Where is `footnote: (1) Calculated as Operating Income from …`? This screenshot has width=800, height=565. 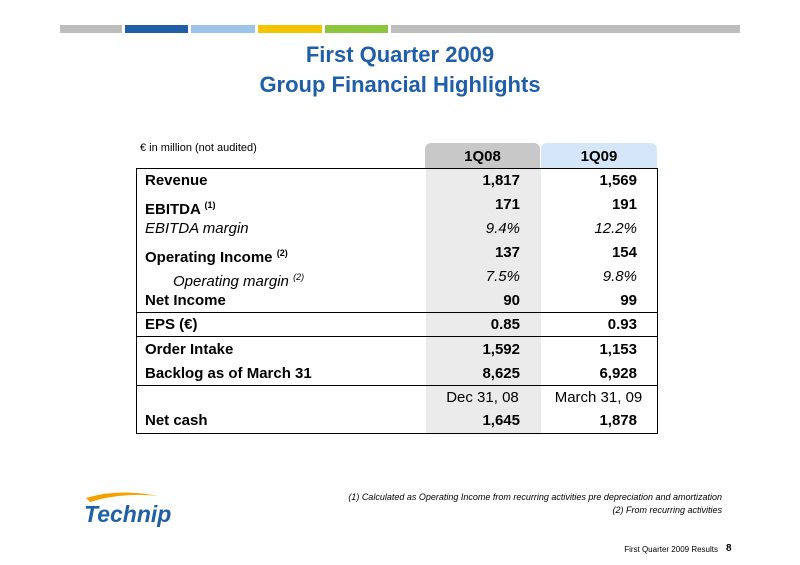
footnote: (1) Calculated as Operating Income from … is located at coordinates (535, 497).